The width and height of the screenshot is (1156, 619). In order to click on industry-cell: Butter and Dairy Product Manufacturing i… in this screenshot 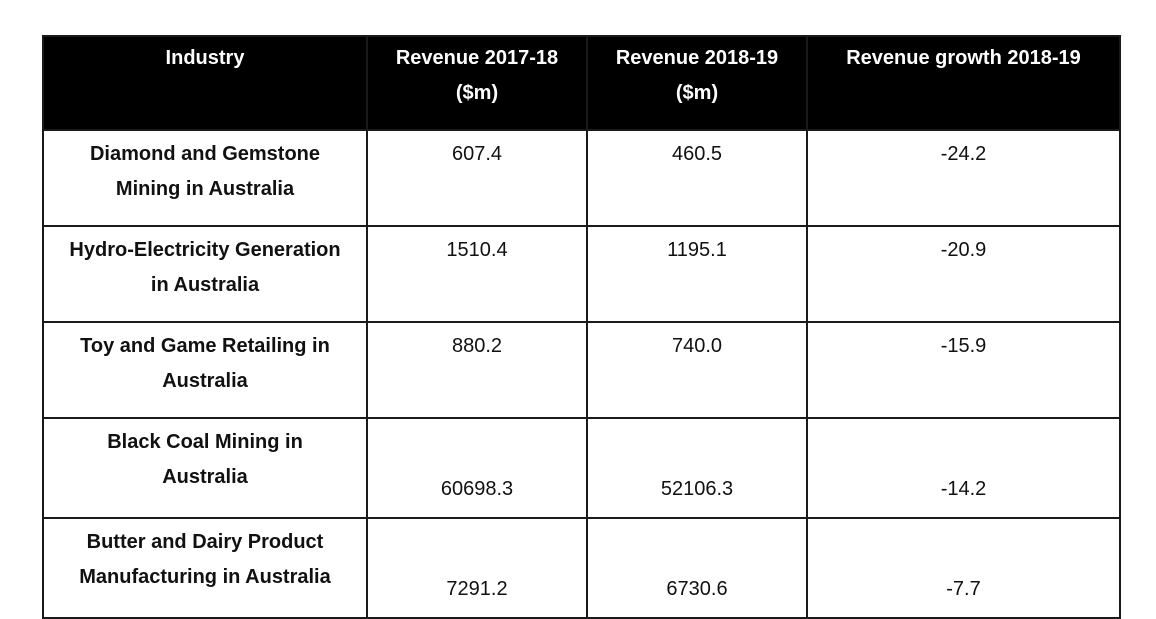, I will do `click(205, 568)`.